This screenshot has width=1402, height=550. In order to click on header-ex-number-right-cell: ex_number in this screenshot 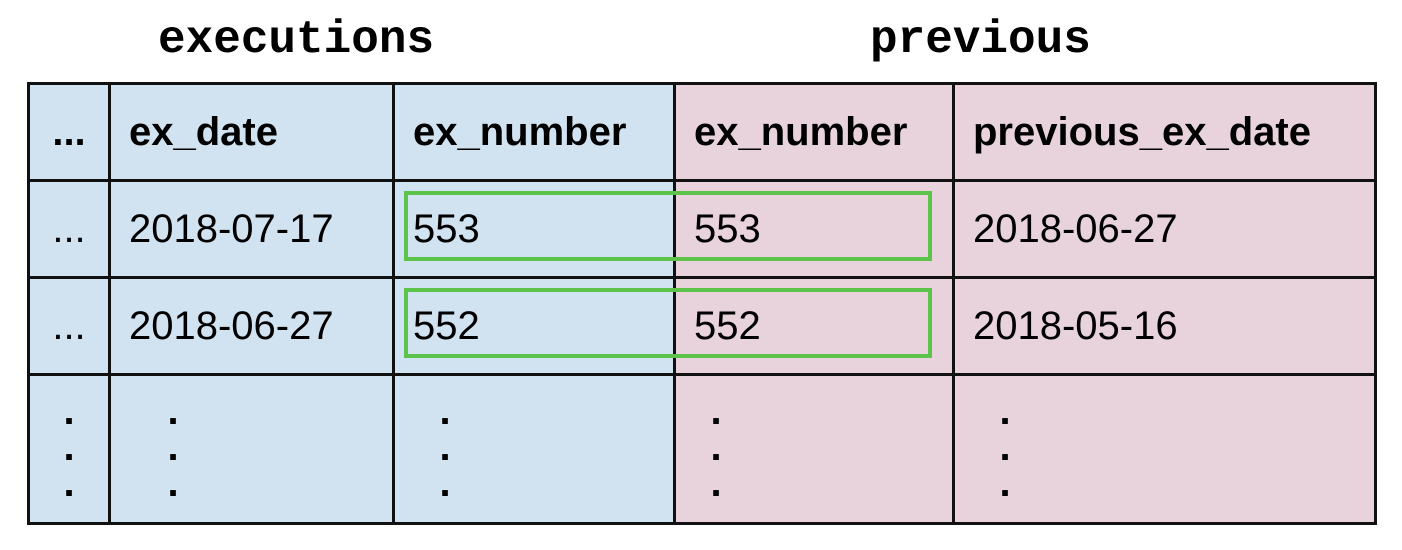, I will do `click(814, 132)`.